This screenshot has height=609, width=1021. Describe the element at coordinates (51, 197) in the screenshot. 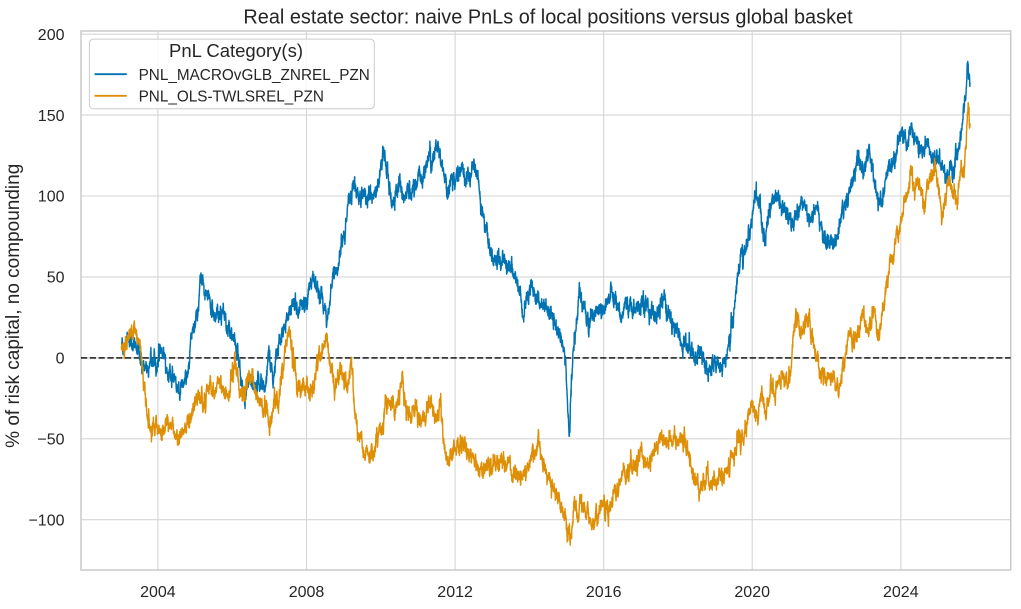

I see `svg-text: 100` at that location.